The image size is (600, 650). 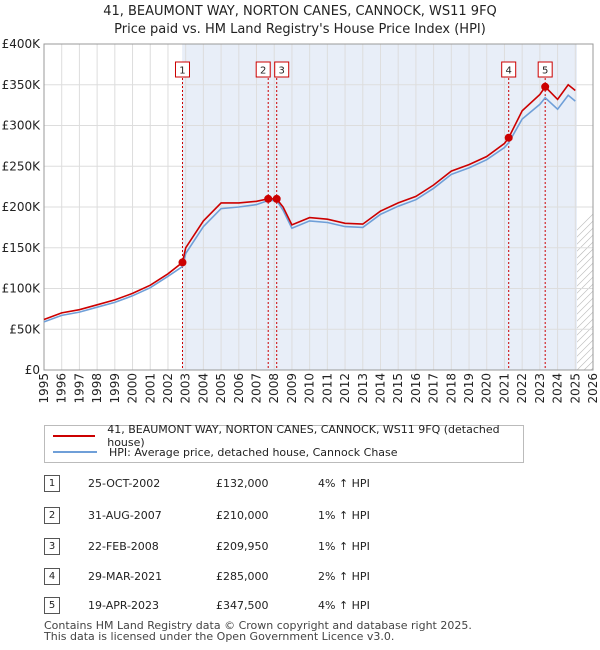 What do you see at coordinates (300, 485) in the screenshot?
I see `transaction-row: 1 25-OCT-2002 £132,000 4% ↑ HPI` at bounding box center [300, 485].